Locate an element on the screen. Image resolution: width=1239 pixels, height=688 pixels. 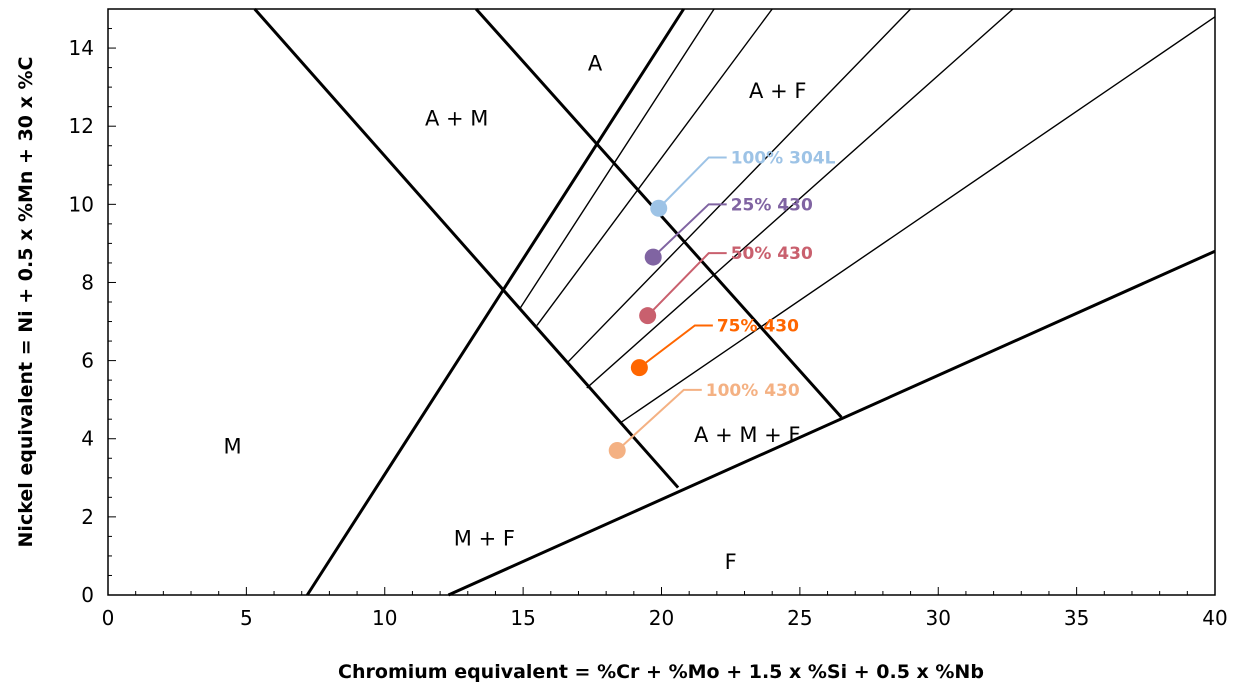
data-point-label: 50% 430 is located at coordinates (772, 254).